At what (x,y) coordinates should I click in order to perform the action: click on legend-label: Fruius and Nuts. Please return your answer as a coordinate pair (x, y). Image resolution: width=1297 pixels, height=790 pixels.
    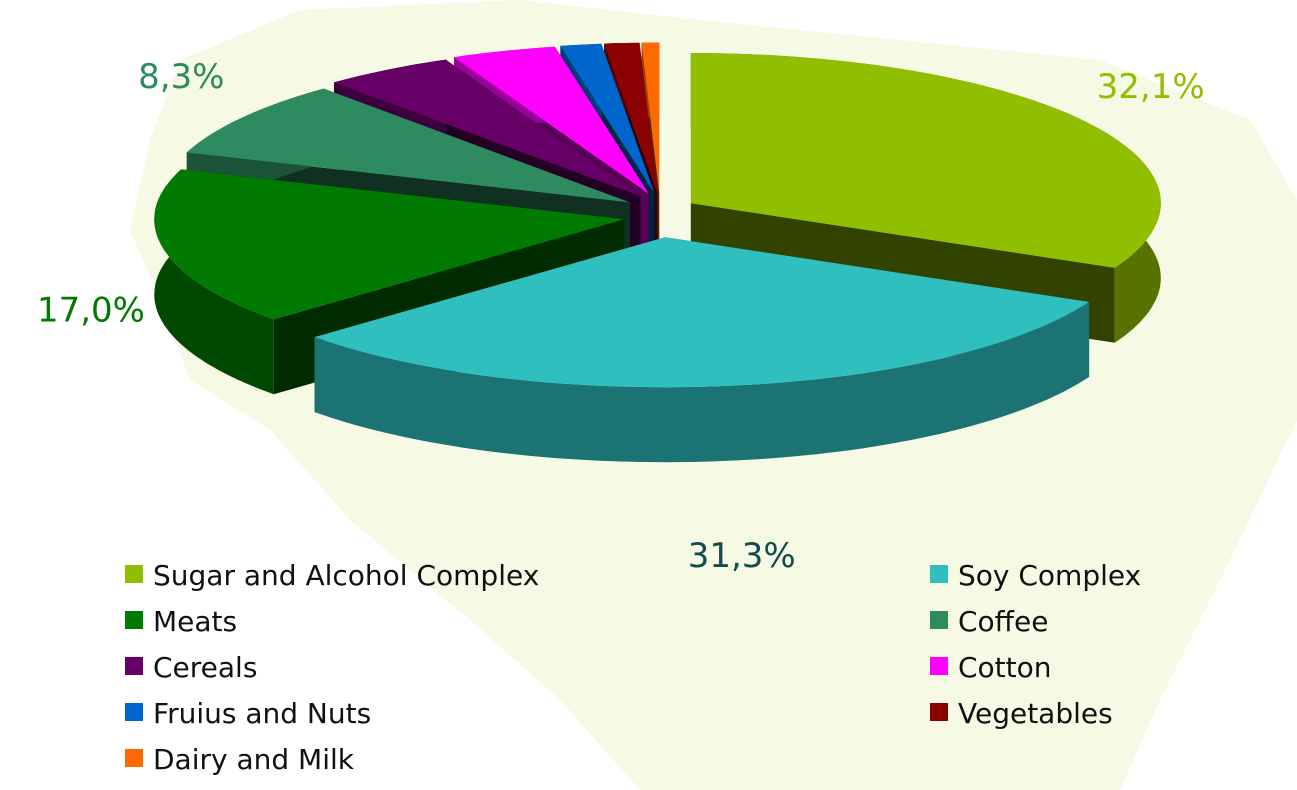
    Looking at the image, I should click on (262, 713).